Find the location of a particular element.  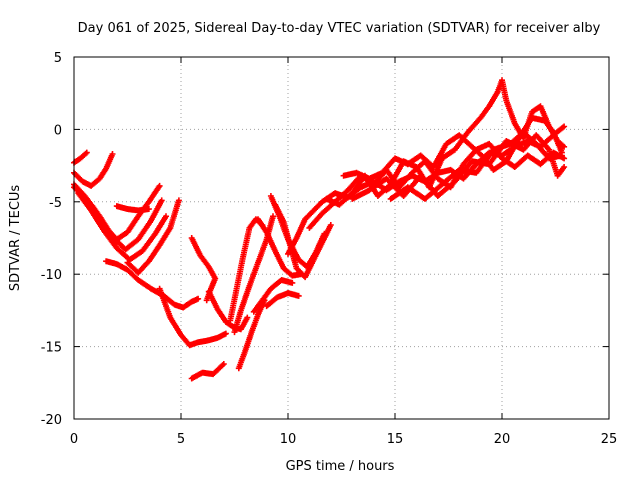

x-tick-label: 5 is located at coordinates (181, 439).